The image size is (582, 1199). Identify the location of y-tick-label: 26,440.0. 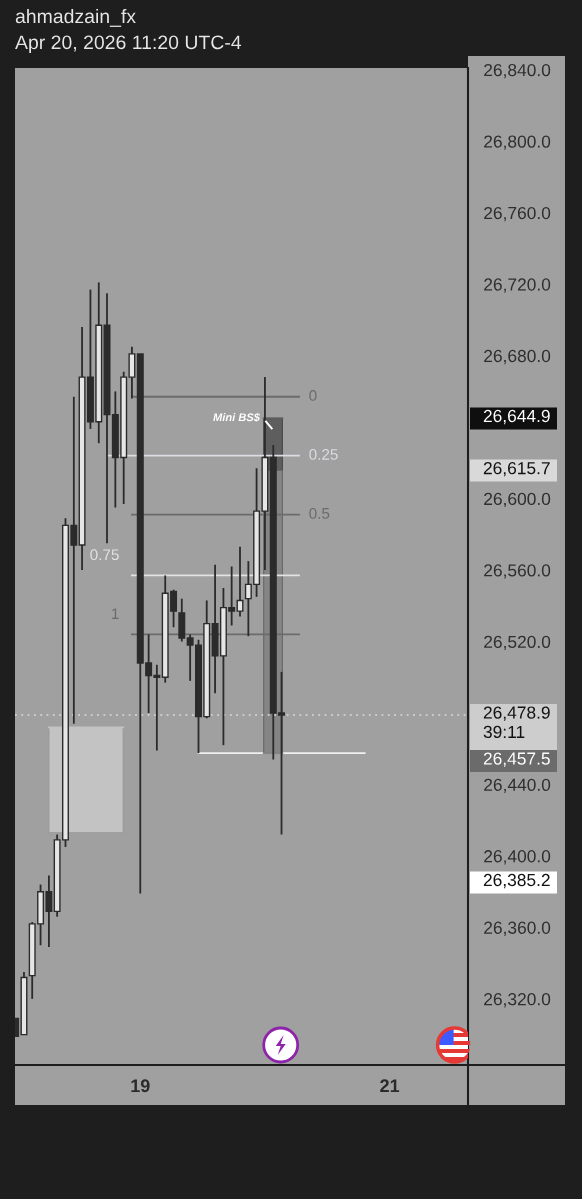
(517, 785).